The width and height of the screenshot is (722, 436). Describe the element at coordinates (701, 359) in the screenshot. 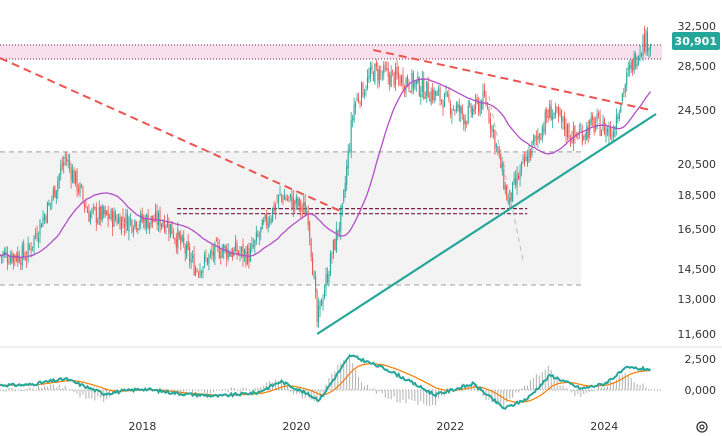

I see `osc-y-tick-label: 2,500` at that location.